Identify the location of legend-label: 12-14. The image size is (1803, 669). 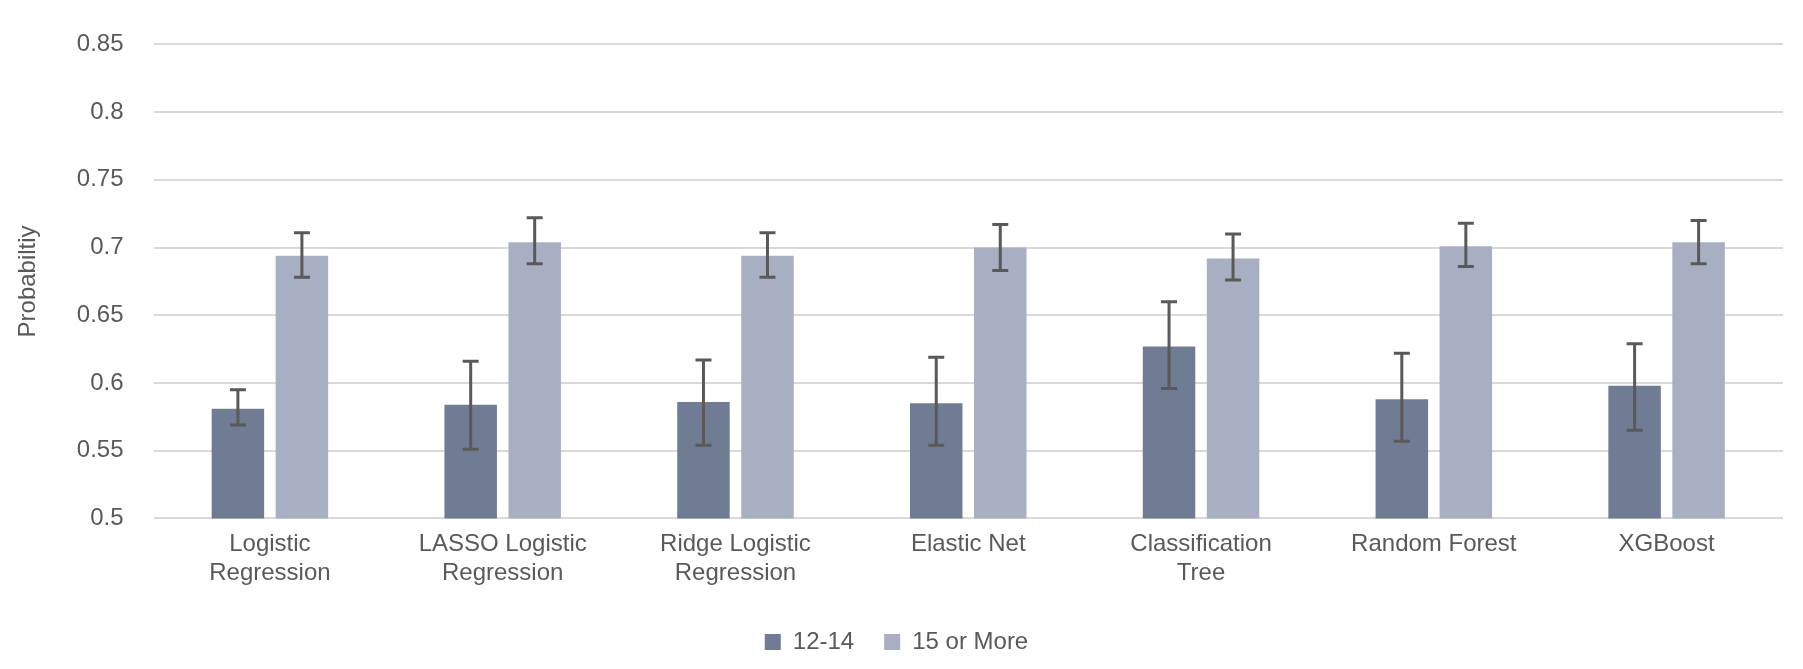
(823, 640).